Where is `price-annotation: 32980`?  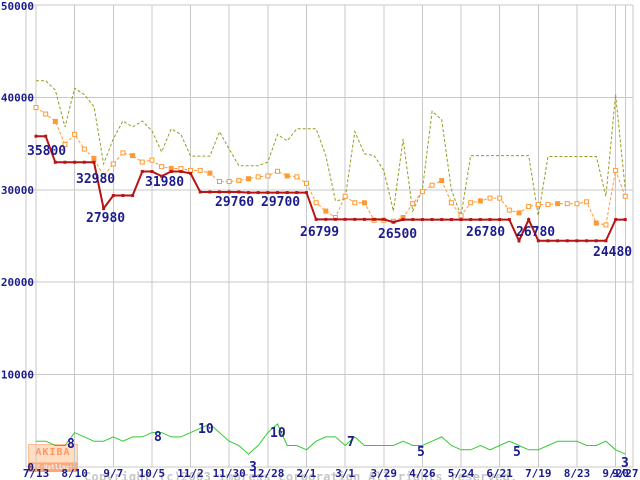
price-annotation: 32980 is located at coordinates (95, 179).